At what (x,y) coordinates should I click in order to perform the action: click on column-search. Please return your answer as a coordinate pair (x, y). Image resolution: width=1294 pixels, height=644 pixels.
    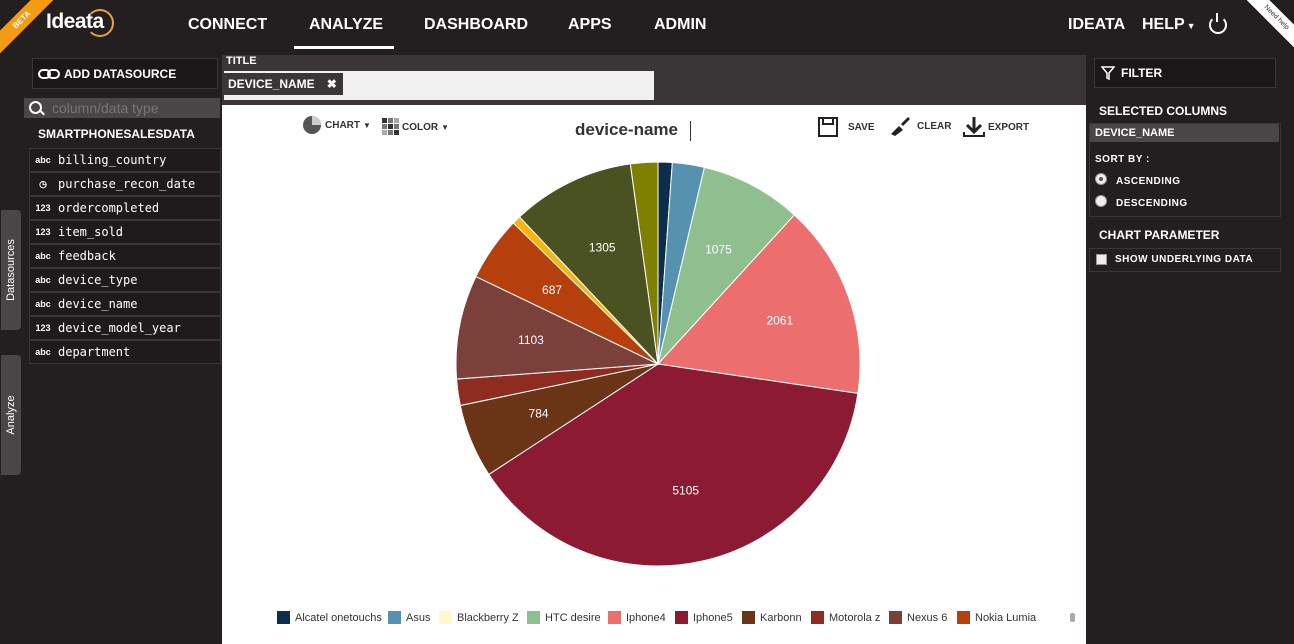
    Looking at the image, I should click on (122, 108).